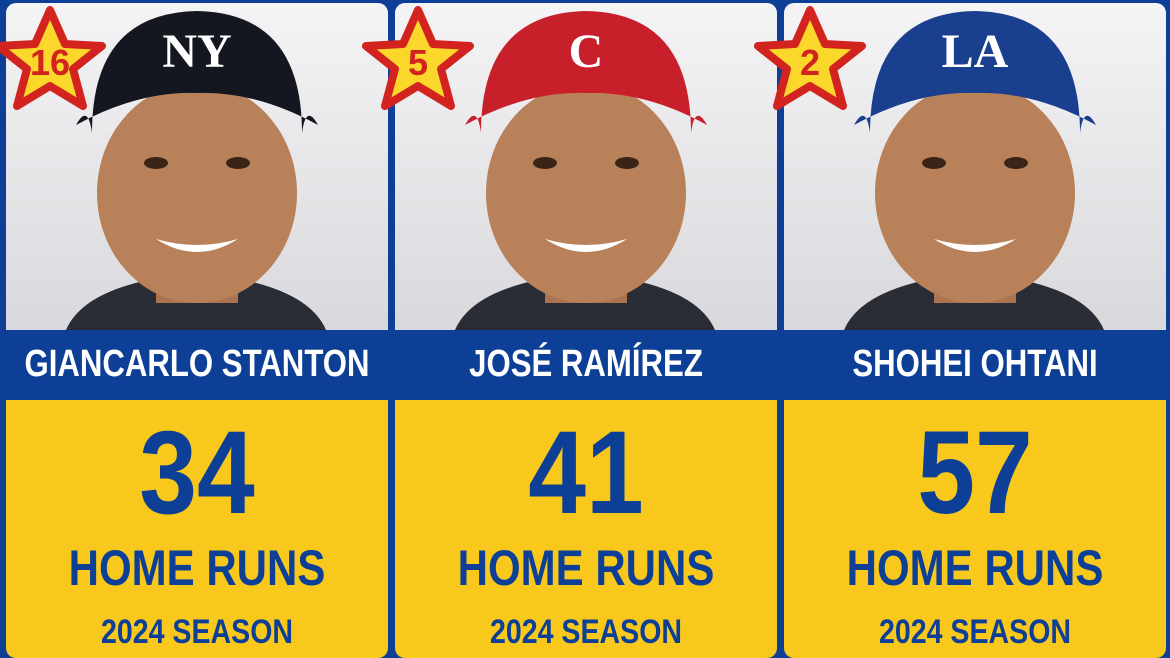 The image size is (1170, 658). I want to click on rank-star-badge: 16, so click(53, 60).